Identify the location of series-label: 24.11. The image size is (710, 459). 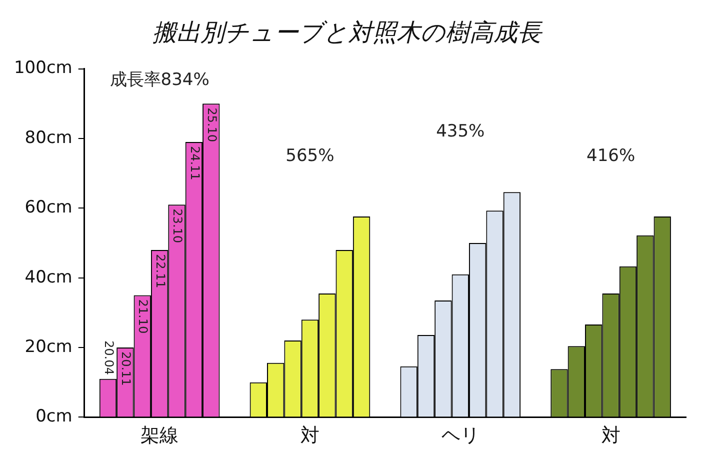
(195, 163).